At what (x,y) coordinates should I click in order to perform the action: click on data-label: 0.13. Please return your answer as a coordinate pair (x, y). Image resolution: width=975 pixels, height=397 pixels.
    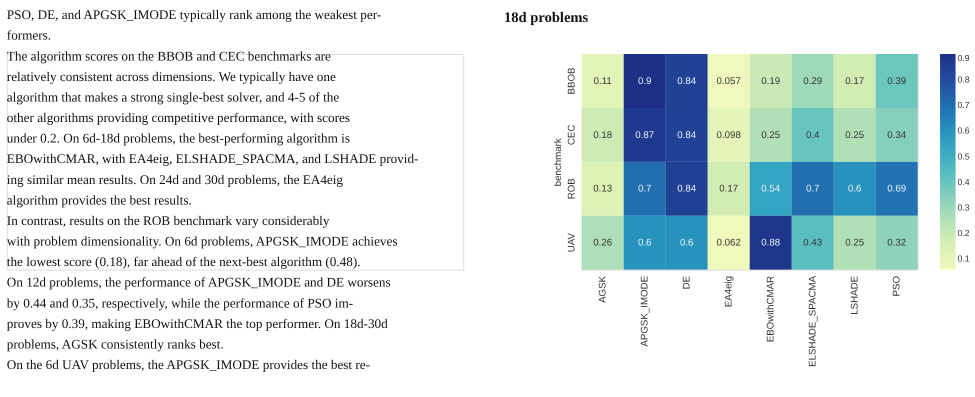
    Looking at the image, I should click on (602, 189).